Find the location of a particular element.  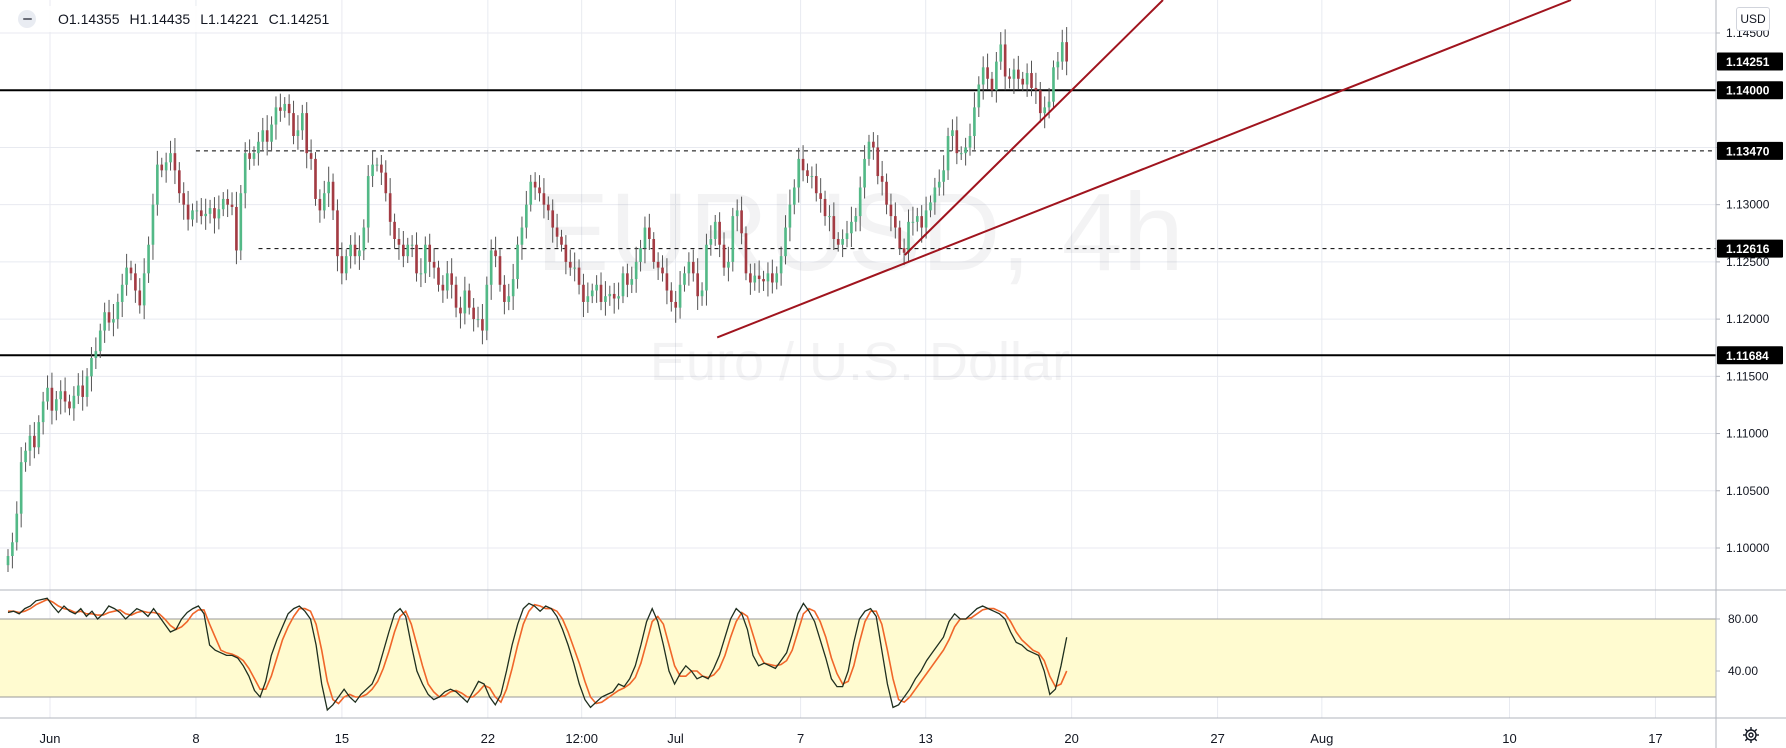

time-tick-label: 17 is located at coordinates (1655, 738).